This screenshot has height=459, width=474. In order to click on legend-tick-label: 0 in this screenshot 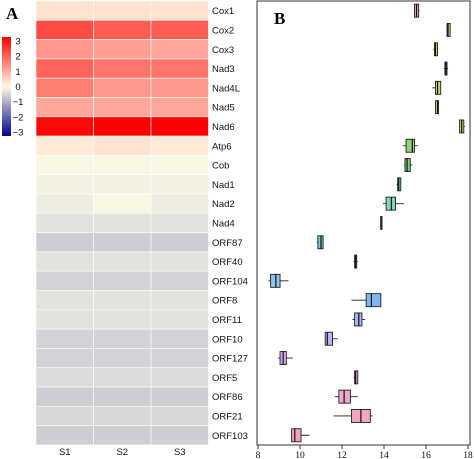, I will do `click(17, 87)`.